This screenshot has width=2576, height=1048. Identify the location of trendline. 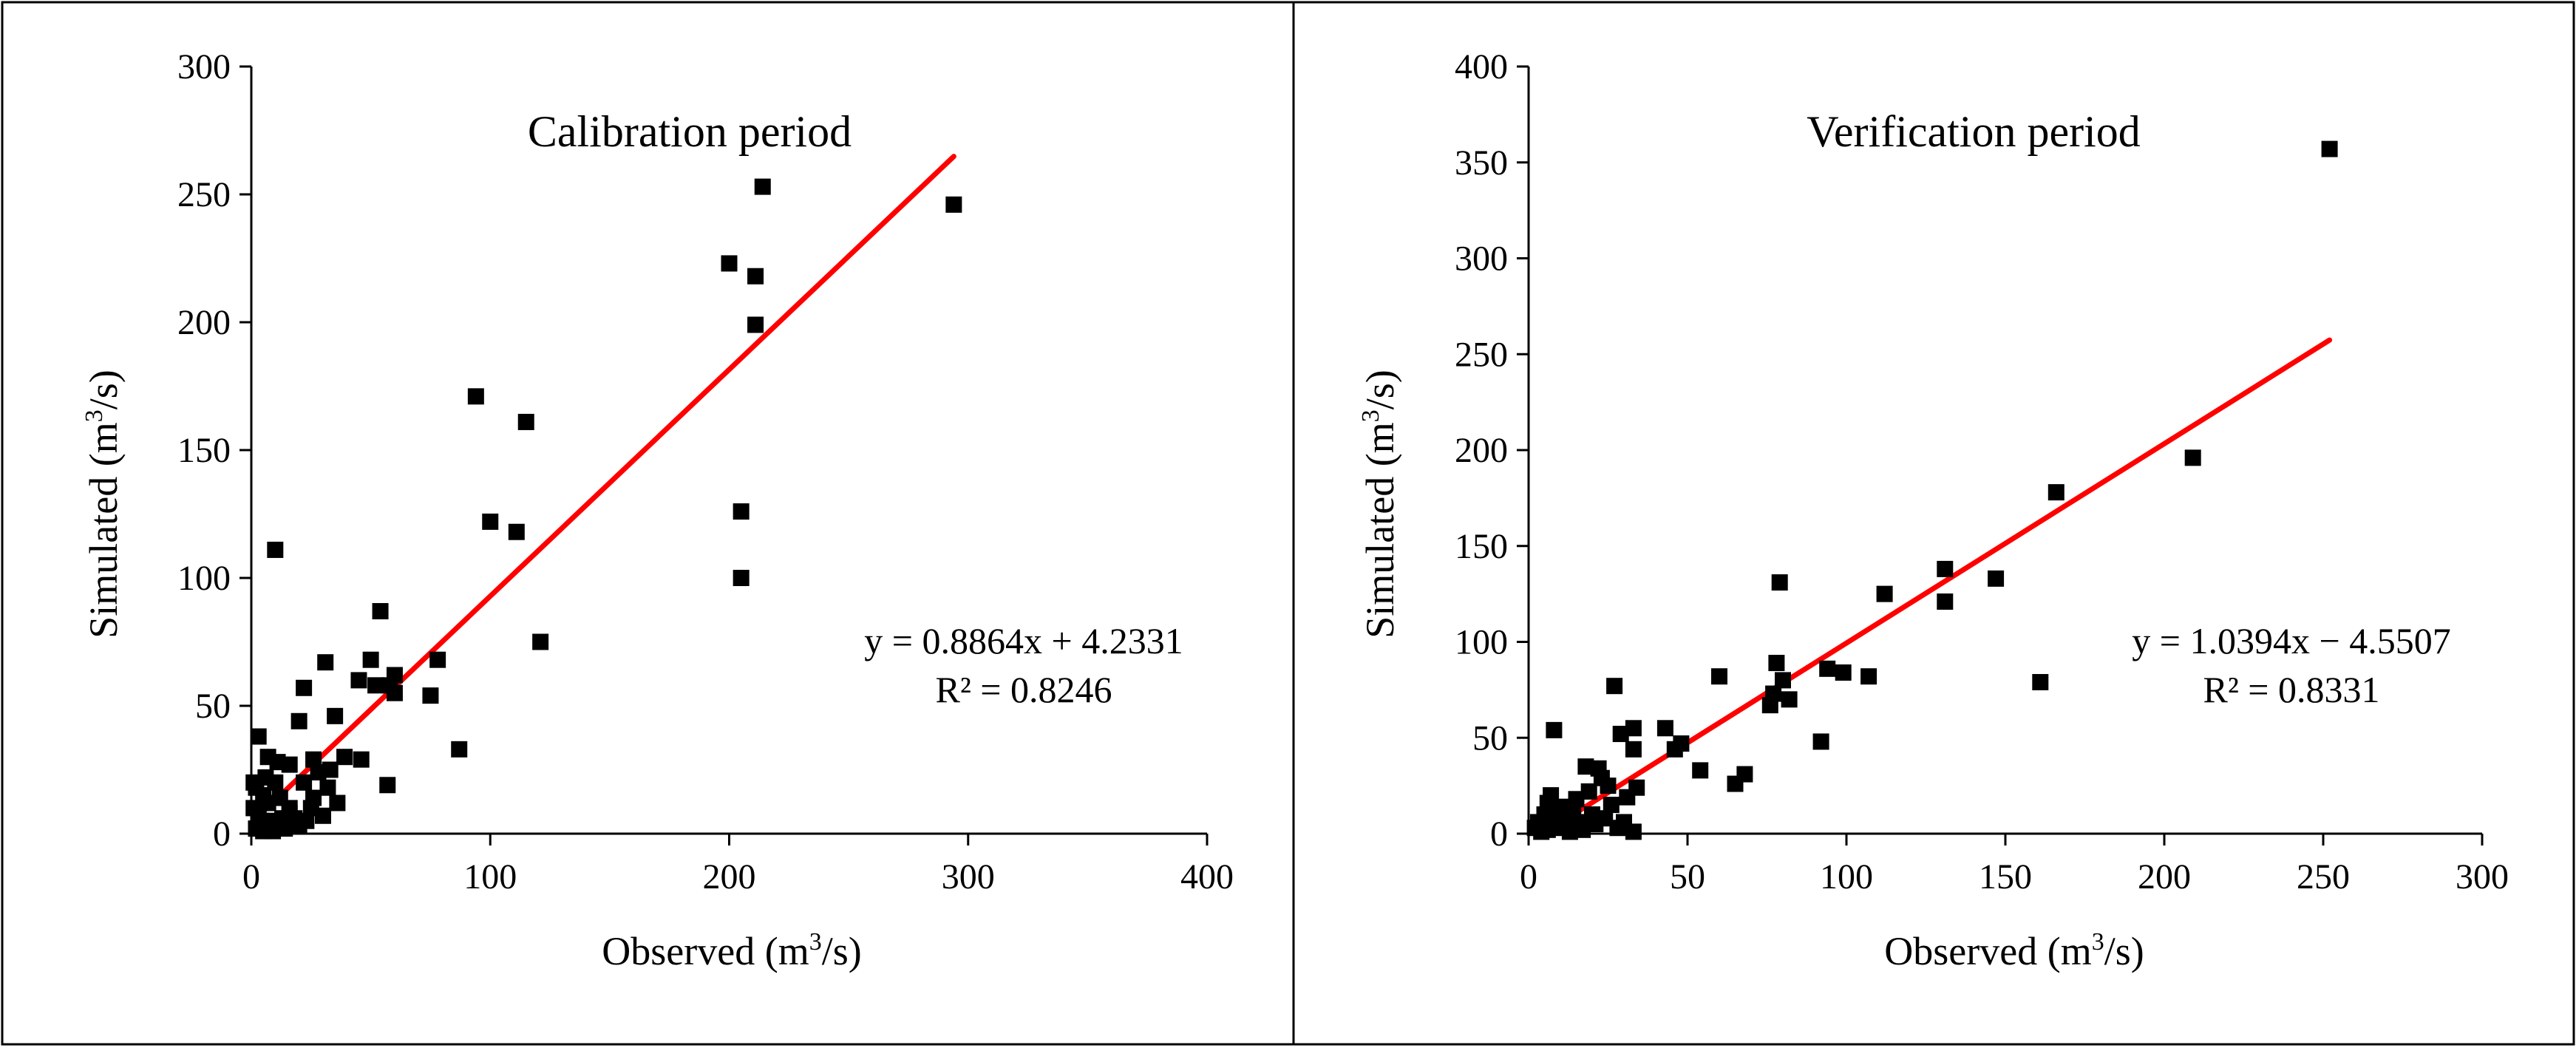
(1937, 586).